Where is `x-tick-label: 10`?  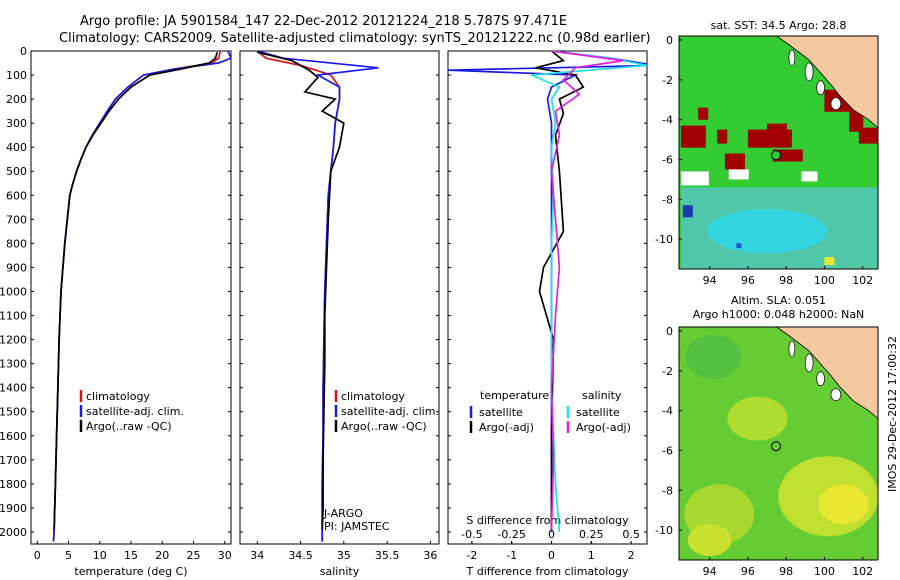 x-tick-label: 10 is located at coordinates (100, 555).